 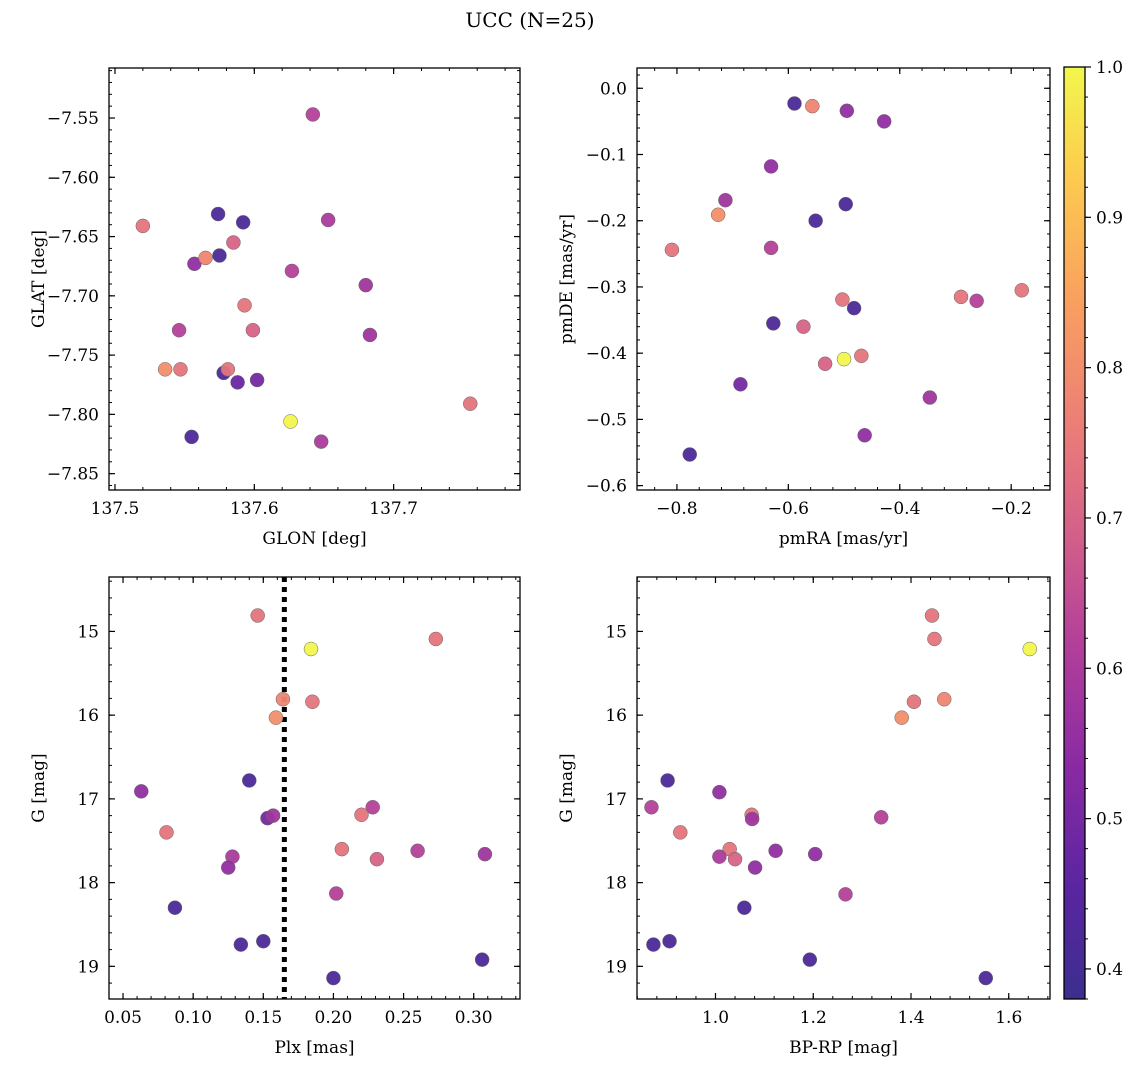 I want to click on y-tick-label: 17, so click(x=616, y=800).